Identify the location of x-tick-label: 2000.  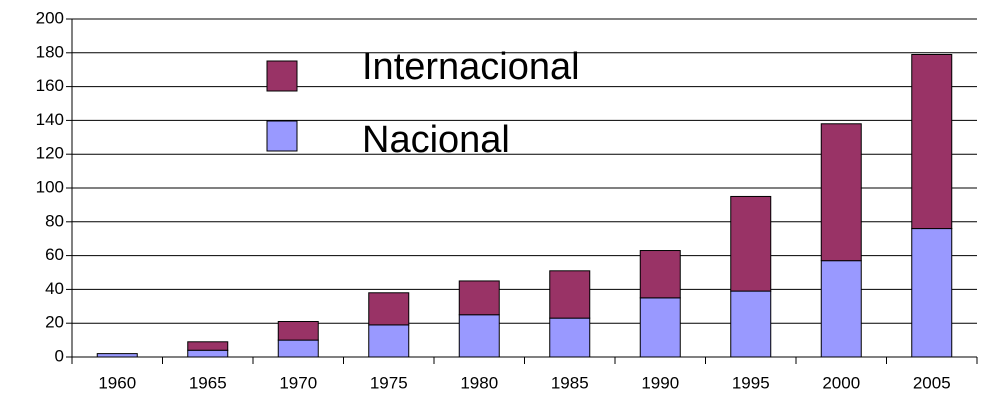
(841, 382).